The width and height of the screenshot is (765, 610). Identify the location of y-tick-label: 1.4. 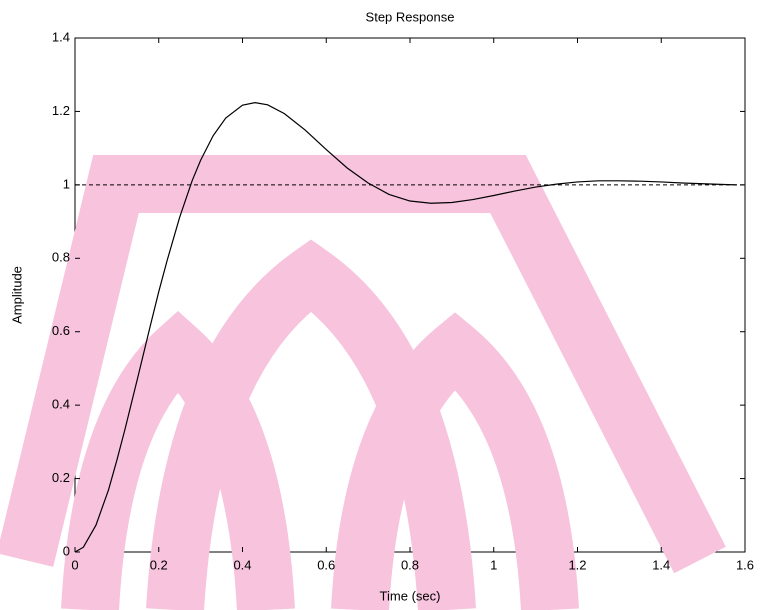
(61, 36).